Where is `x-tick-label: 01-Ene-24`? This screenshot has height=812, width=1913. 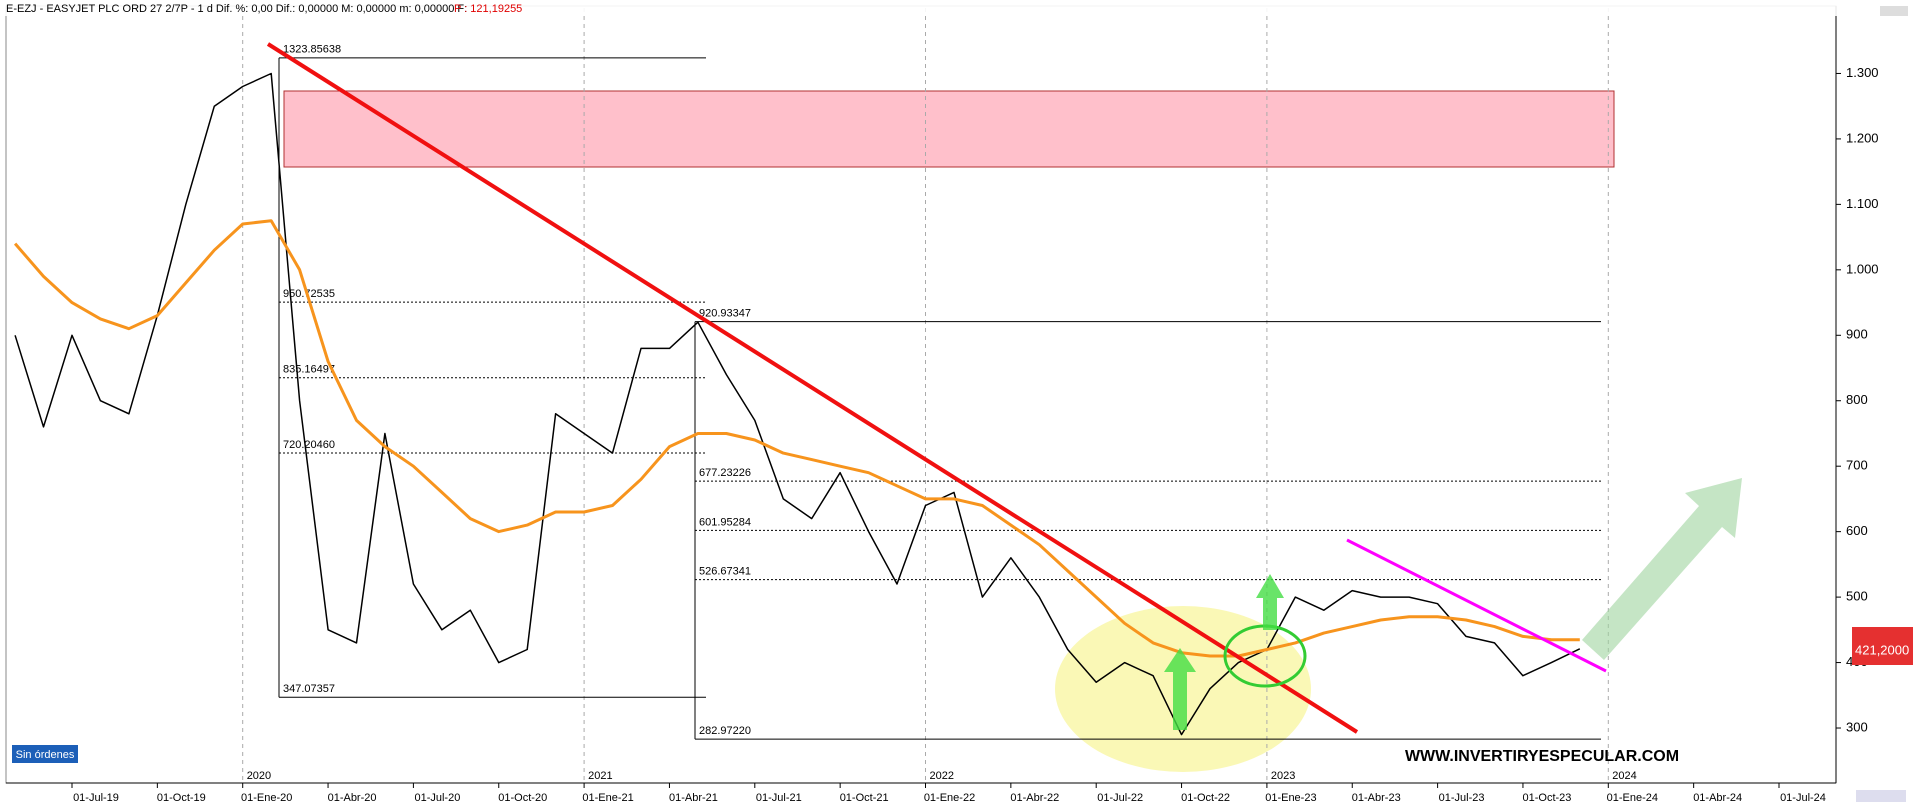
x-tick-label: 01-Ene-24 is located at coordinates (1632, 798).